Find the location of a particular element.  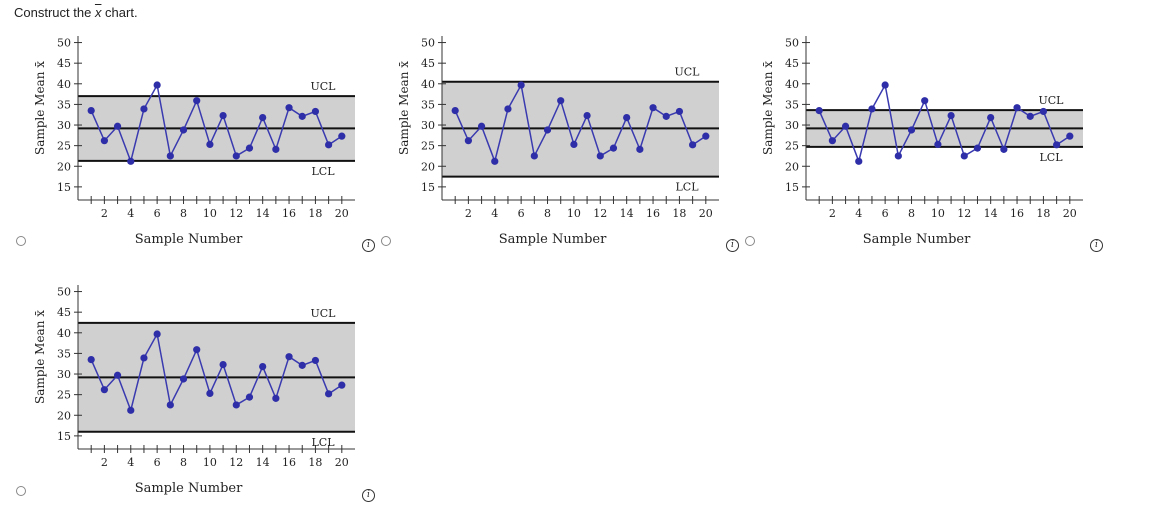

x-bar-symbol: x is located at coordinates (98, 12).